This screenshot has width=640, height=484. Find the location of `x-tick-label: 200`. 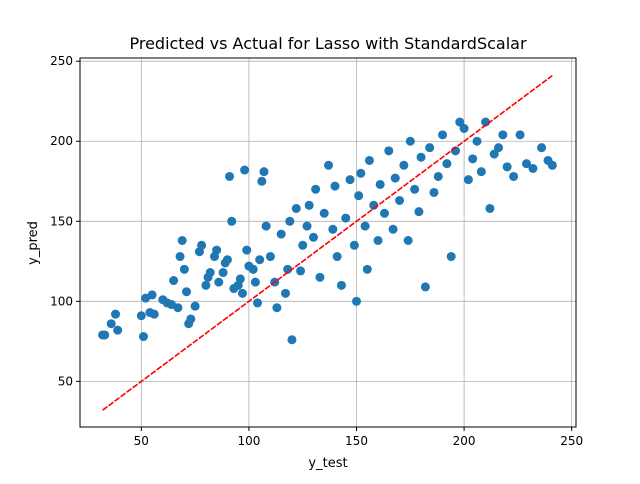

x-tick-label: 200 is located at coordinates (464, 441).